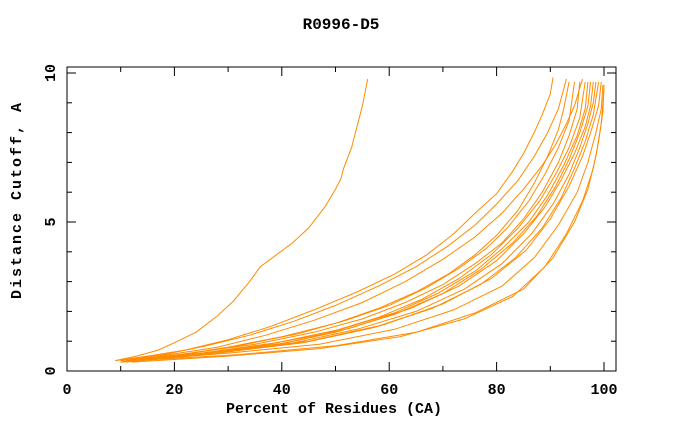  Describe the element at coordinates (497, 390) in the screenshot. I see `x-tick-label: 80` at that location.